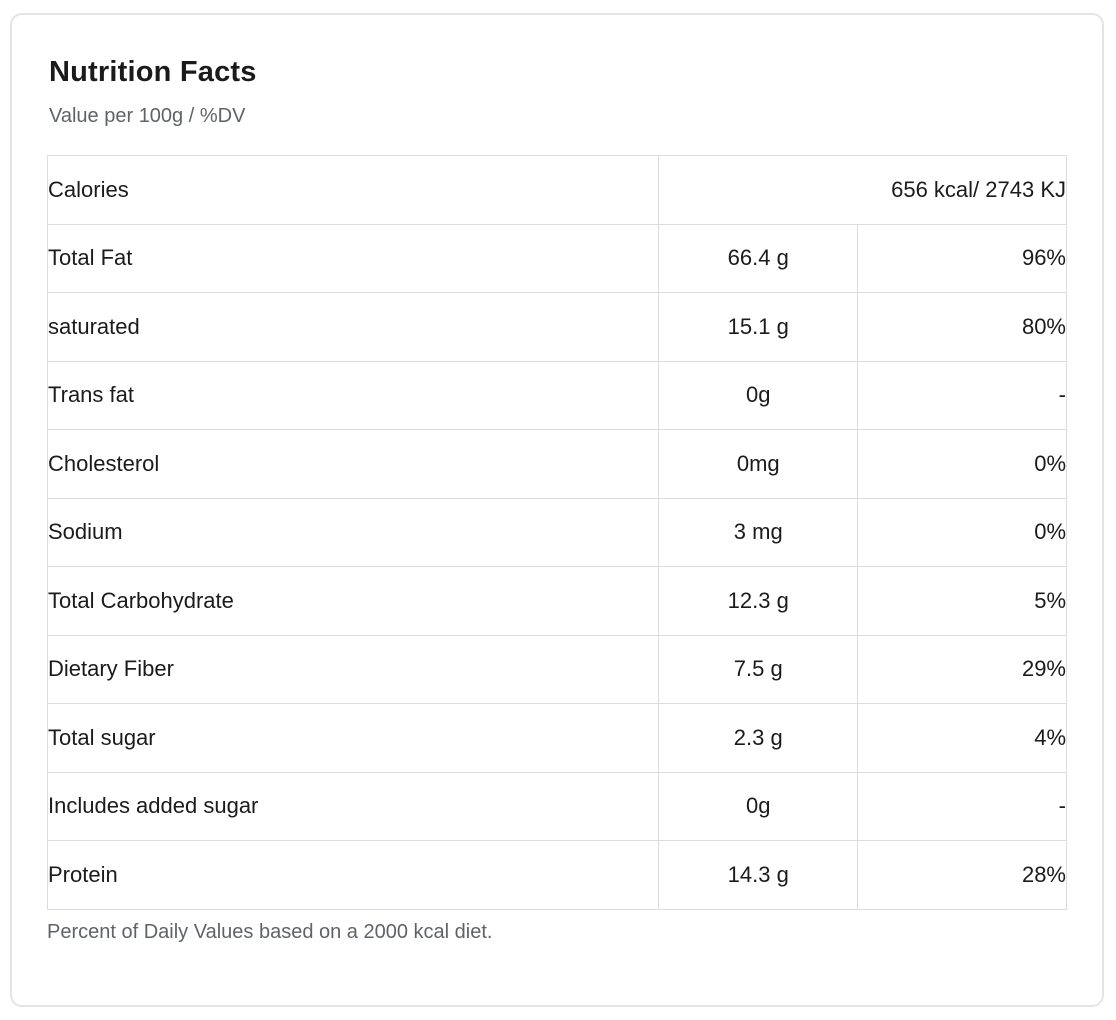 The image size is (1116, 1020). I want to click on nutrient-label: Total Fat, so click(353, 258).